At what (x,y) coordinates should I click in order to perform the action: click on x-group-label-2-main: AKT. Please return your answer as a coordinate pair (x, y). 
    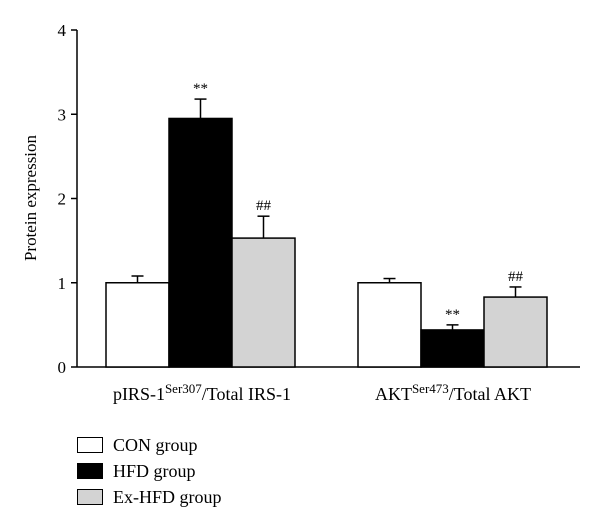
    Looking at the image, I should click on (393, 394).